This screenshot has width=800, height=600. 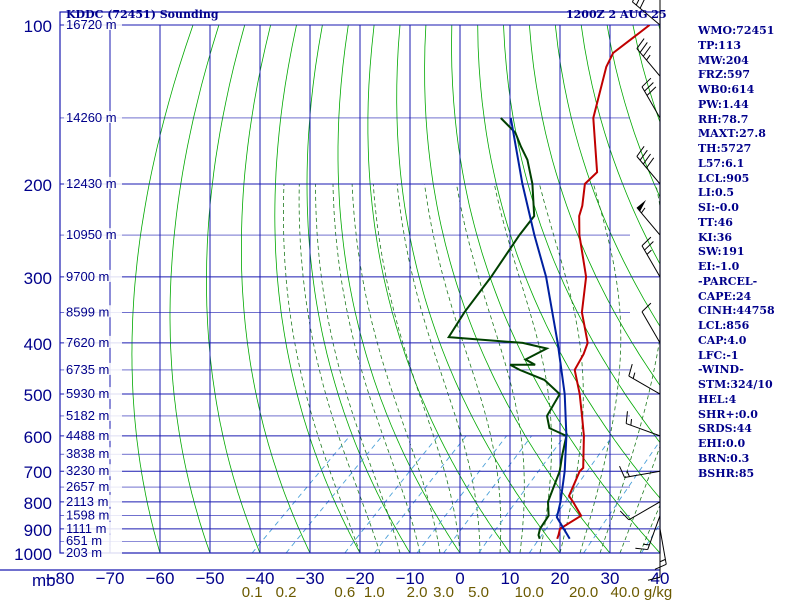 I want to click on index-item: L57:6.1, so click(x=721, y=163).